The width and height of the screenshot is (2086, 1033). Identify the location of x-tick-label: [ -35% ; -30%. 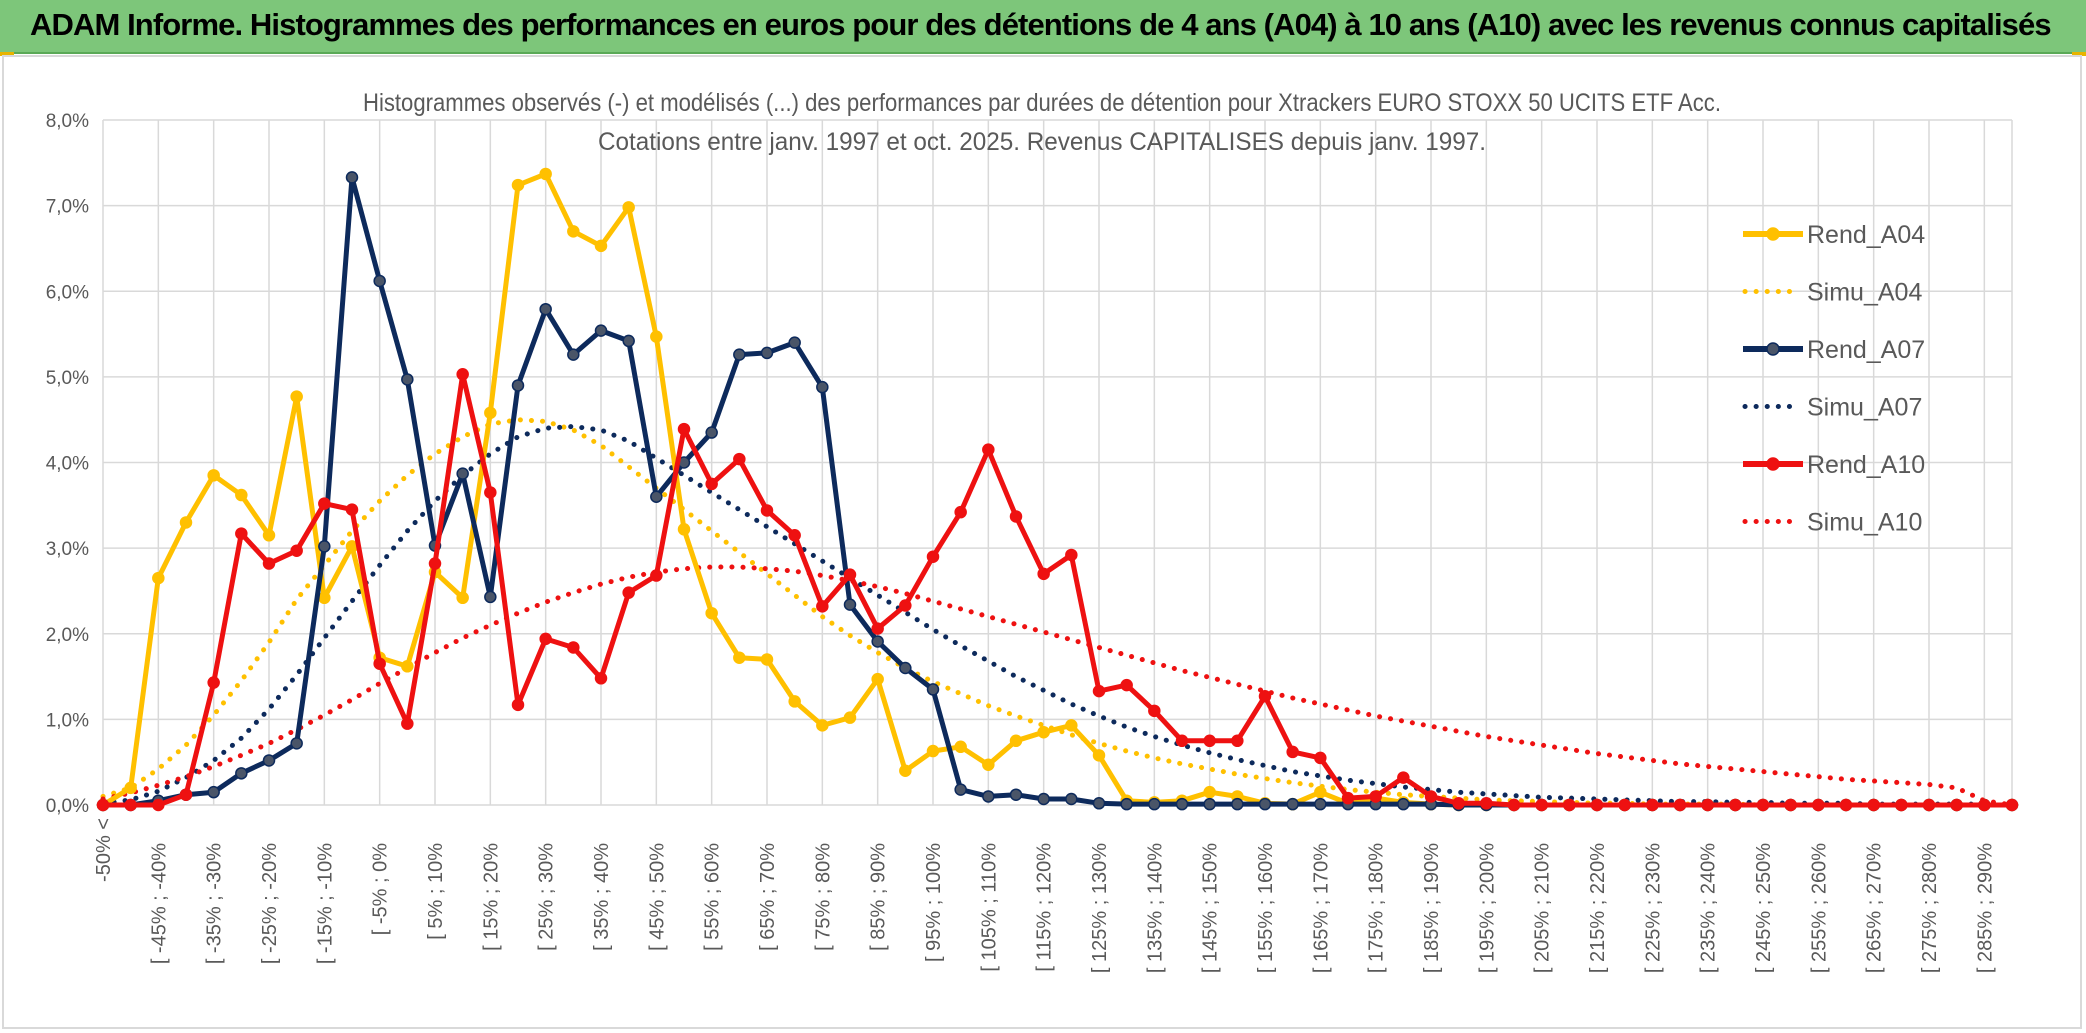
(215, 903).